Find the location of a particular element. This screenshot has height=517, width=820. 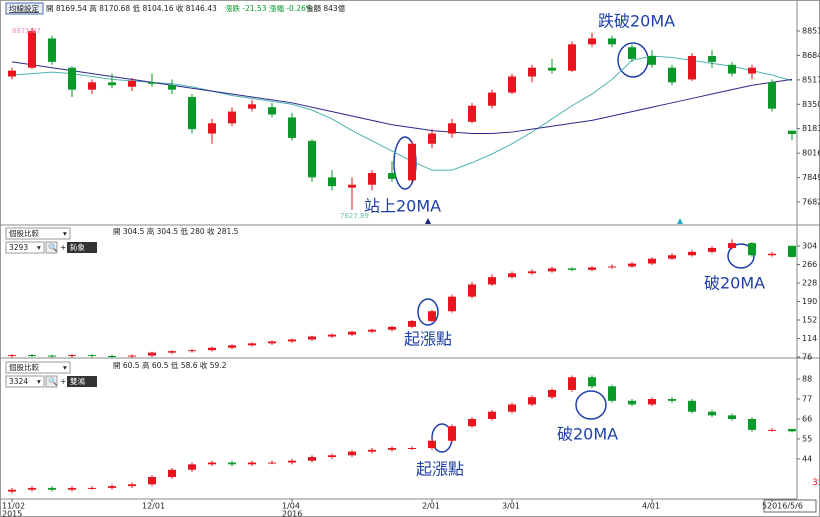

name-box is located at coordinates (82, 247).